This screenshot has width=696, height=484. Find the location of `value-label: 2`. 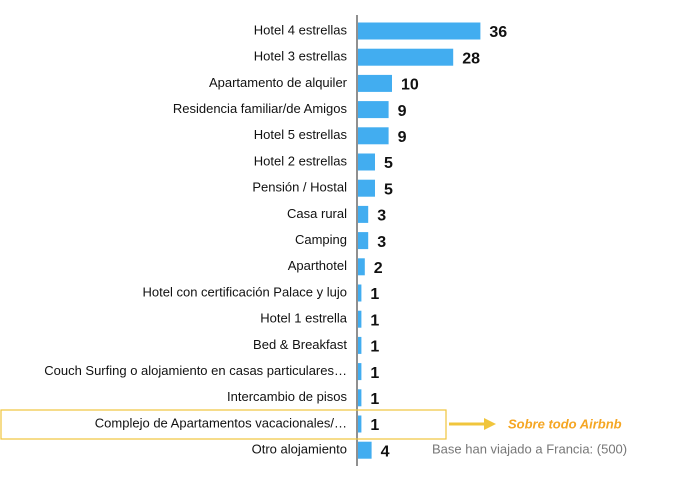

value-label: 2 is located at coordinates (378, 268).